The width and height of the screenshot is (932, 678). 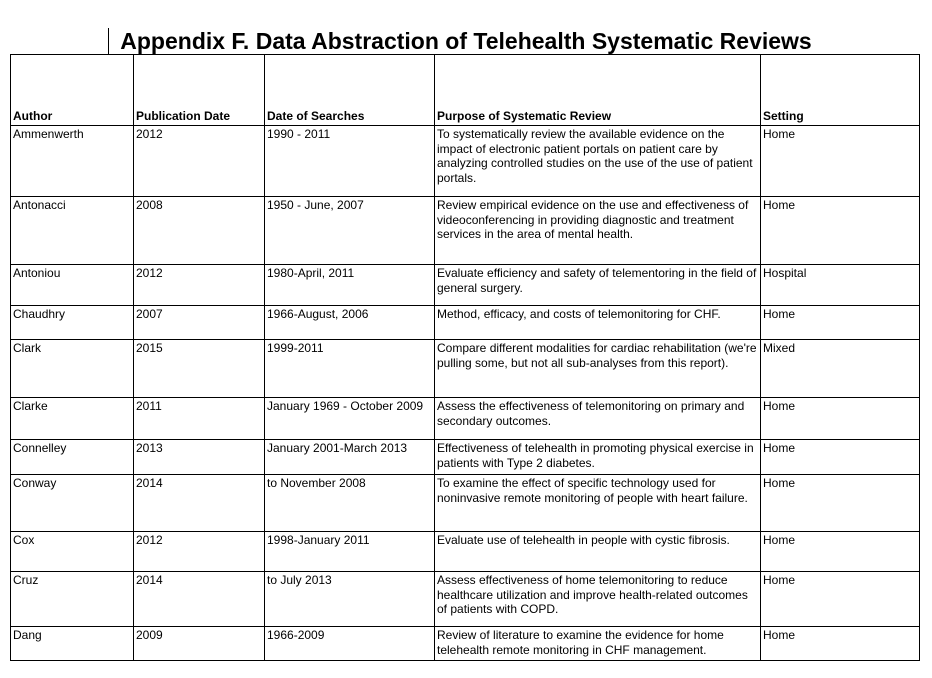 I want to click on cell-date-of-searches: 1950 - June, 2007, so click(x=349, y=230).